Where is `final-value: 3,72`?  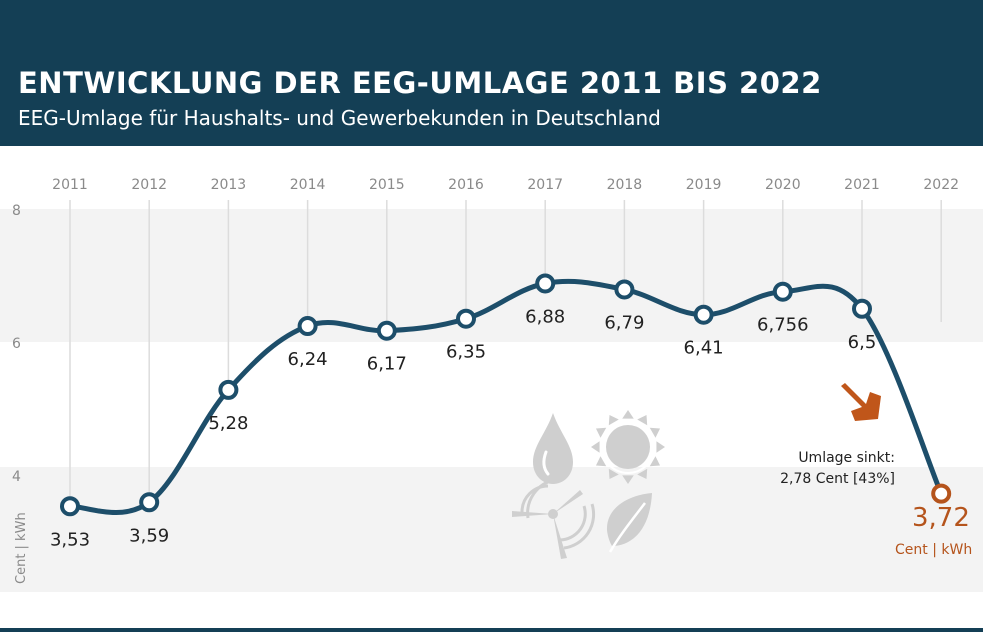 final-value: 3,72 is located at coordinates (941, 518).